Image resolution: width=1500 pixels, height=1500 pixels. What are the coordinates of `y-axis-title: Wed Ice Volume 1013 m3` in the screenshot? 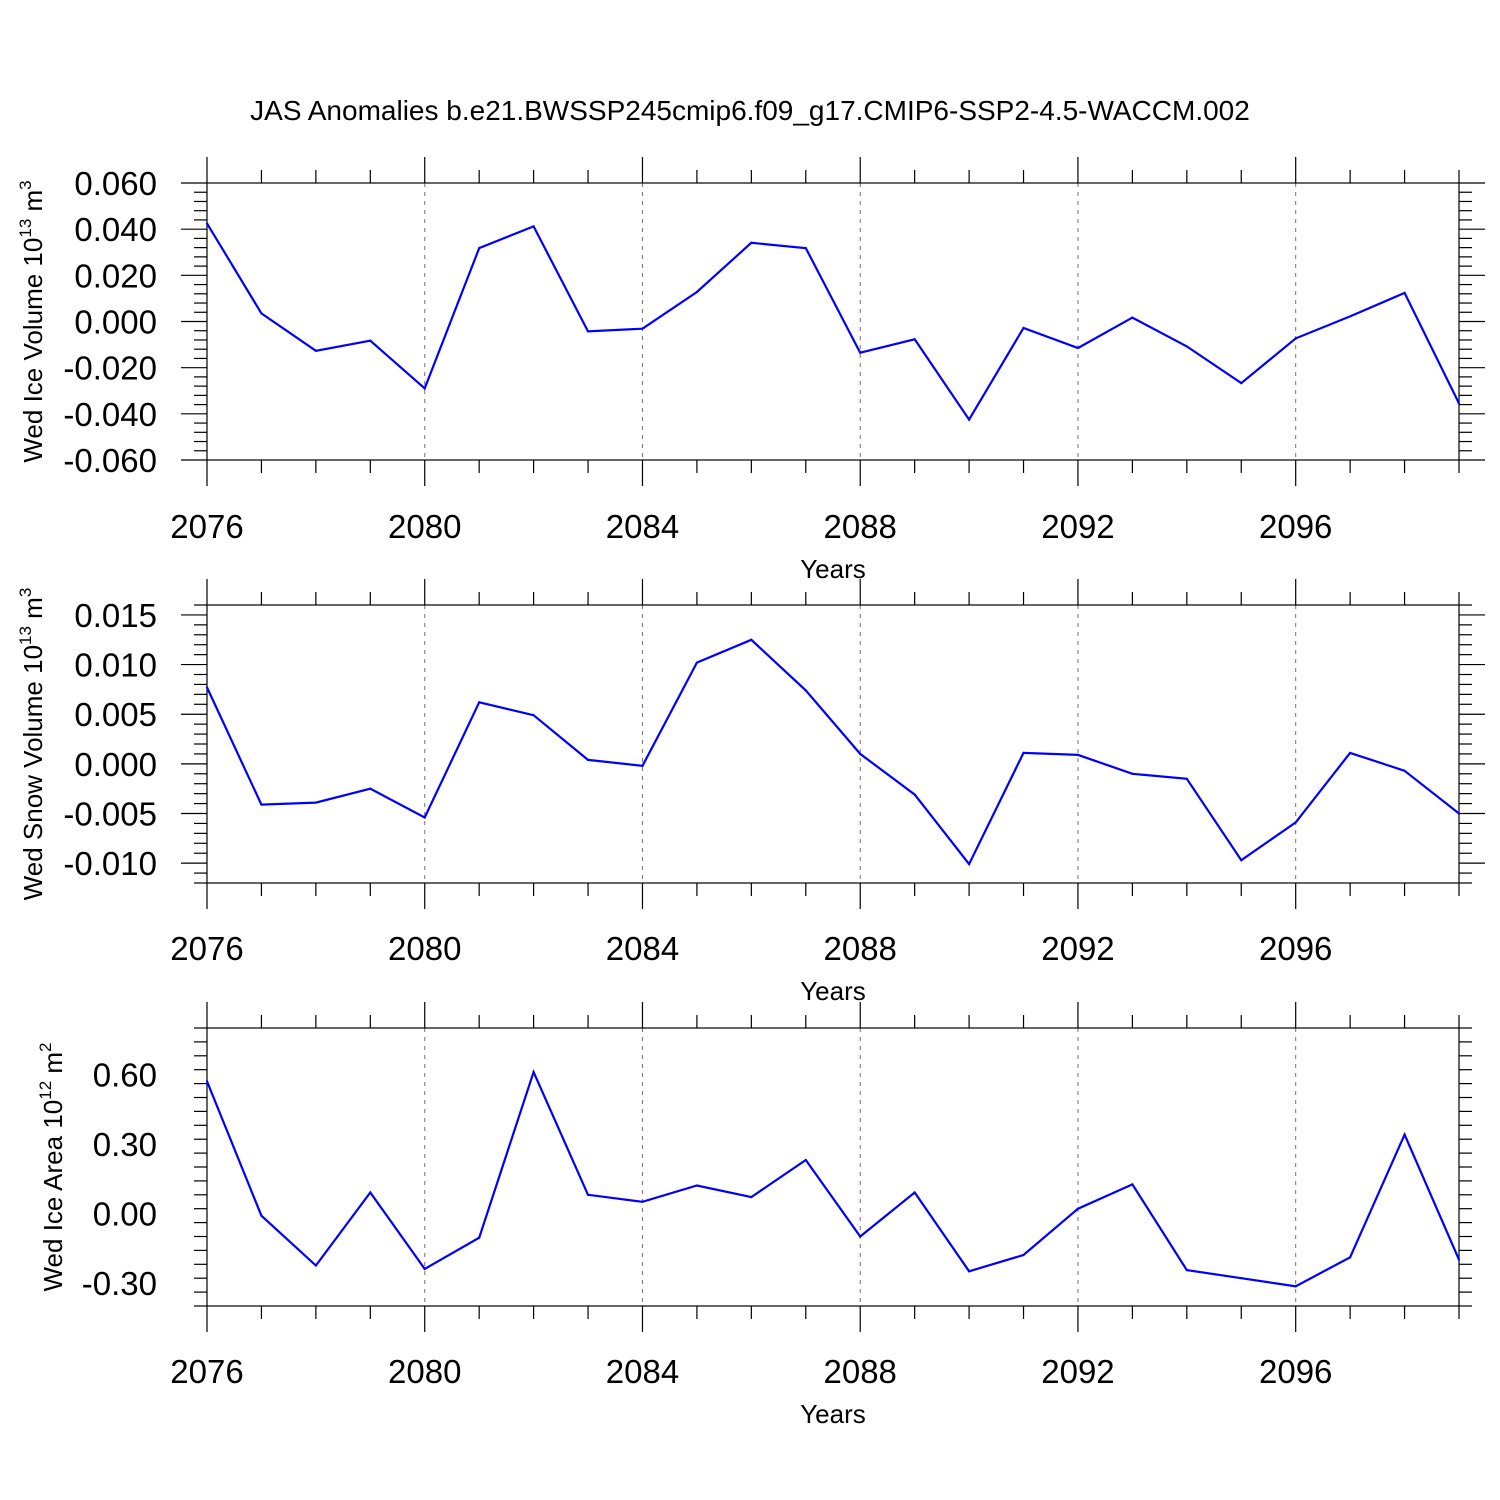 It's located at (32, 321).